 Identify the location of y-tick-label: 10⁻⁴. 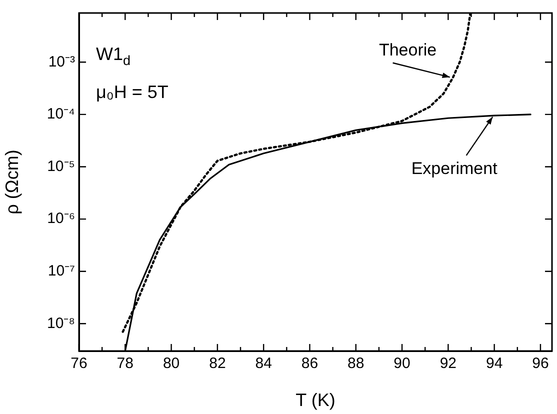
(60, 114).